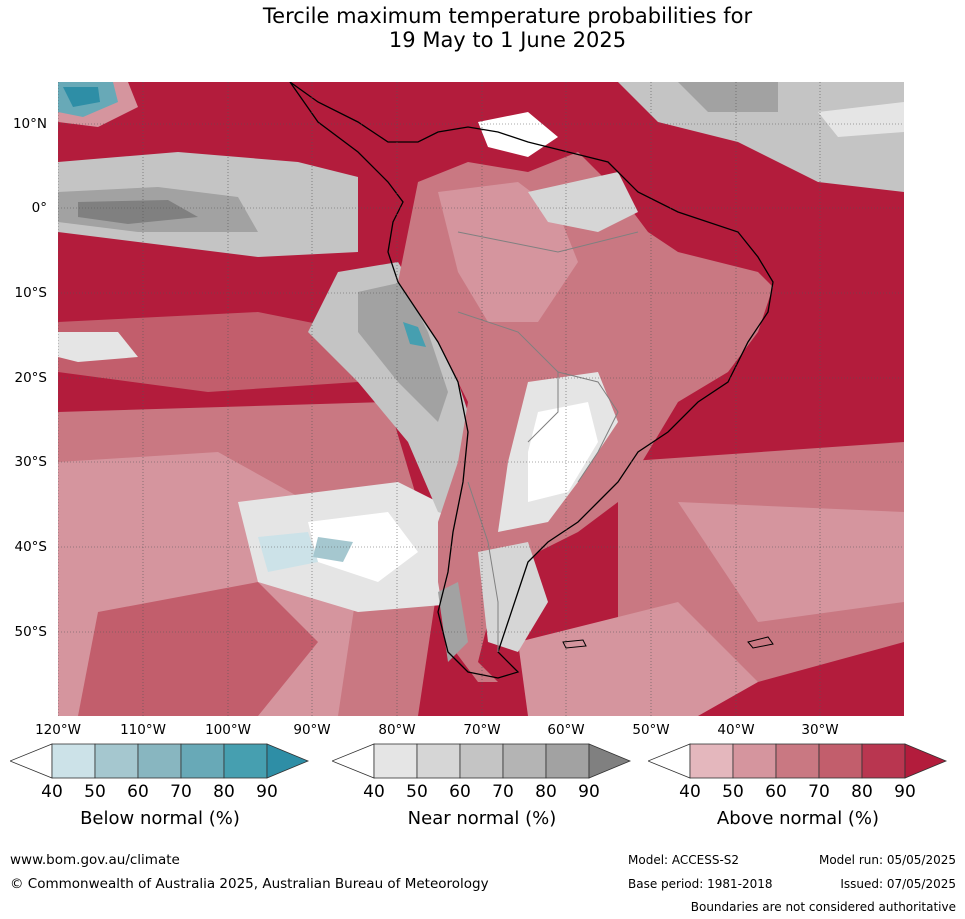 The image size is (965, 919). What do you see at coordinates (481, 761) in the screenshot?
I see `colorbar-near` at bounding box center [481, 761].